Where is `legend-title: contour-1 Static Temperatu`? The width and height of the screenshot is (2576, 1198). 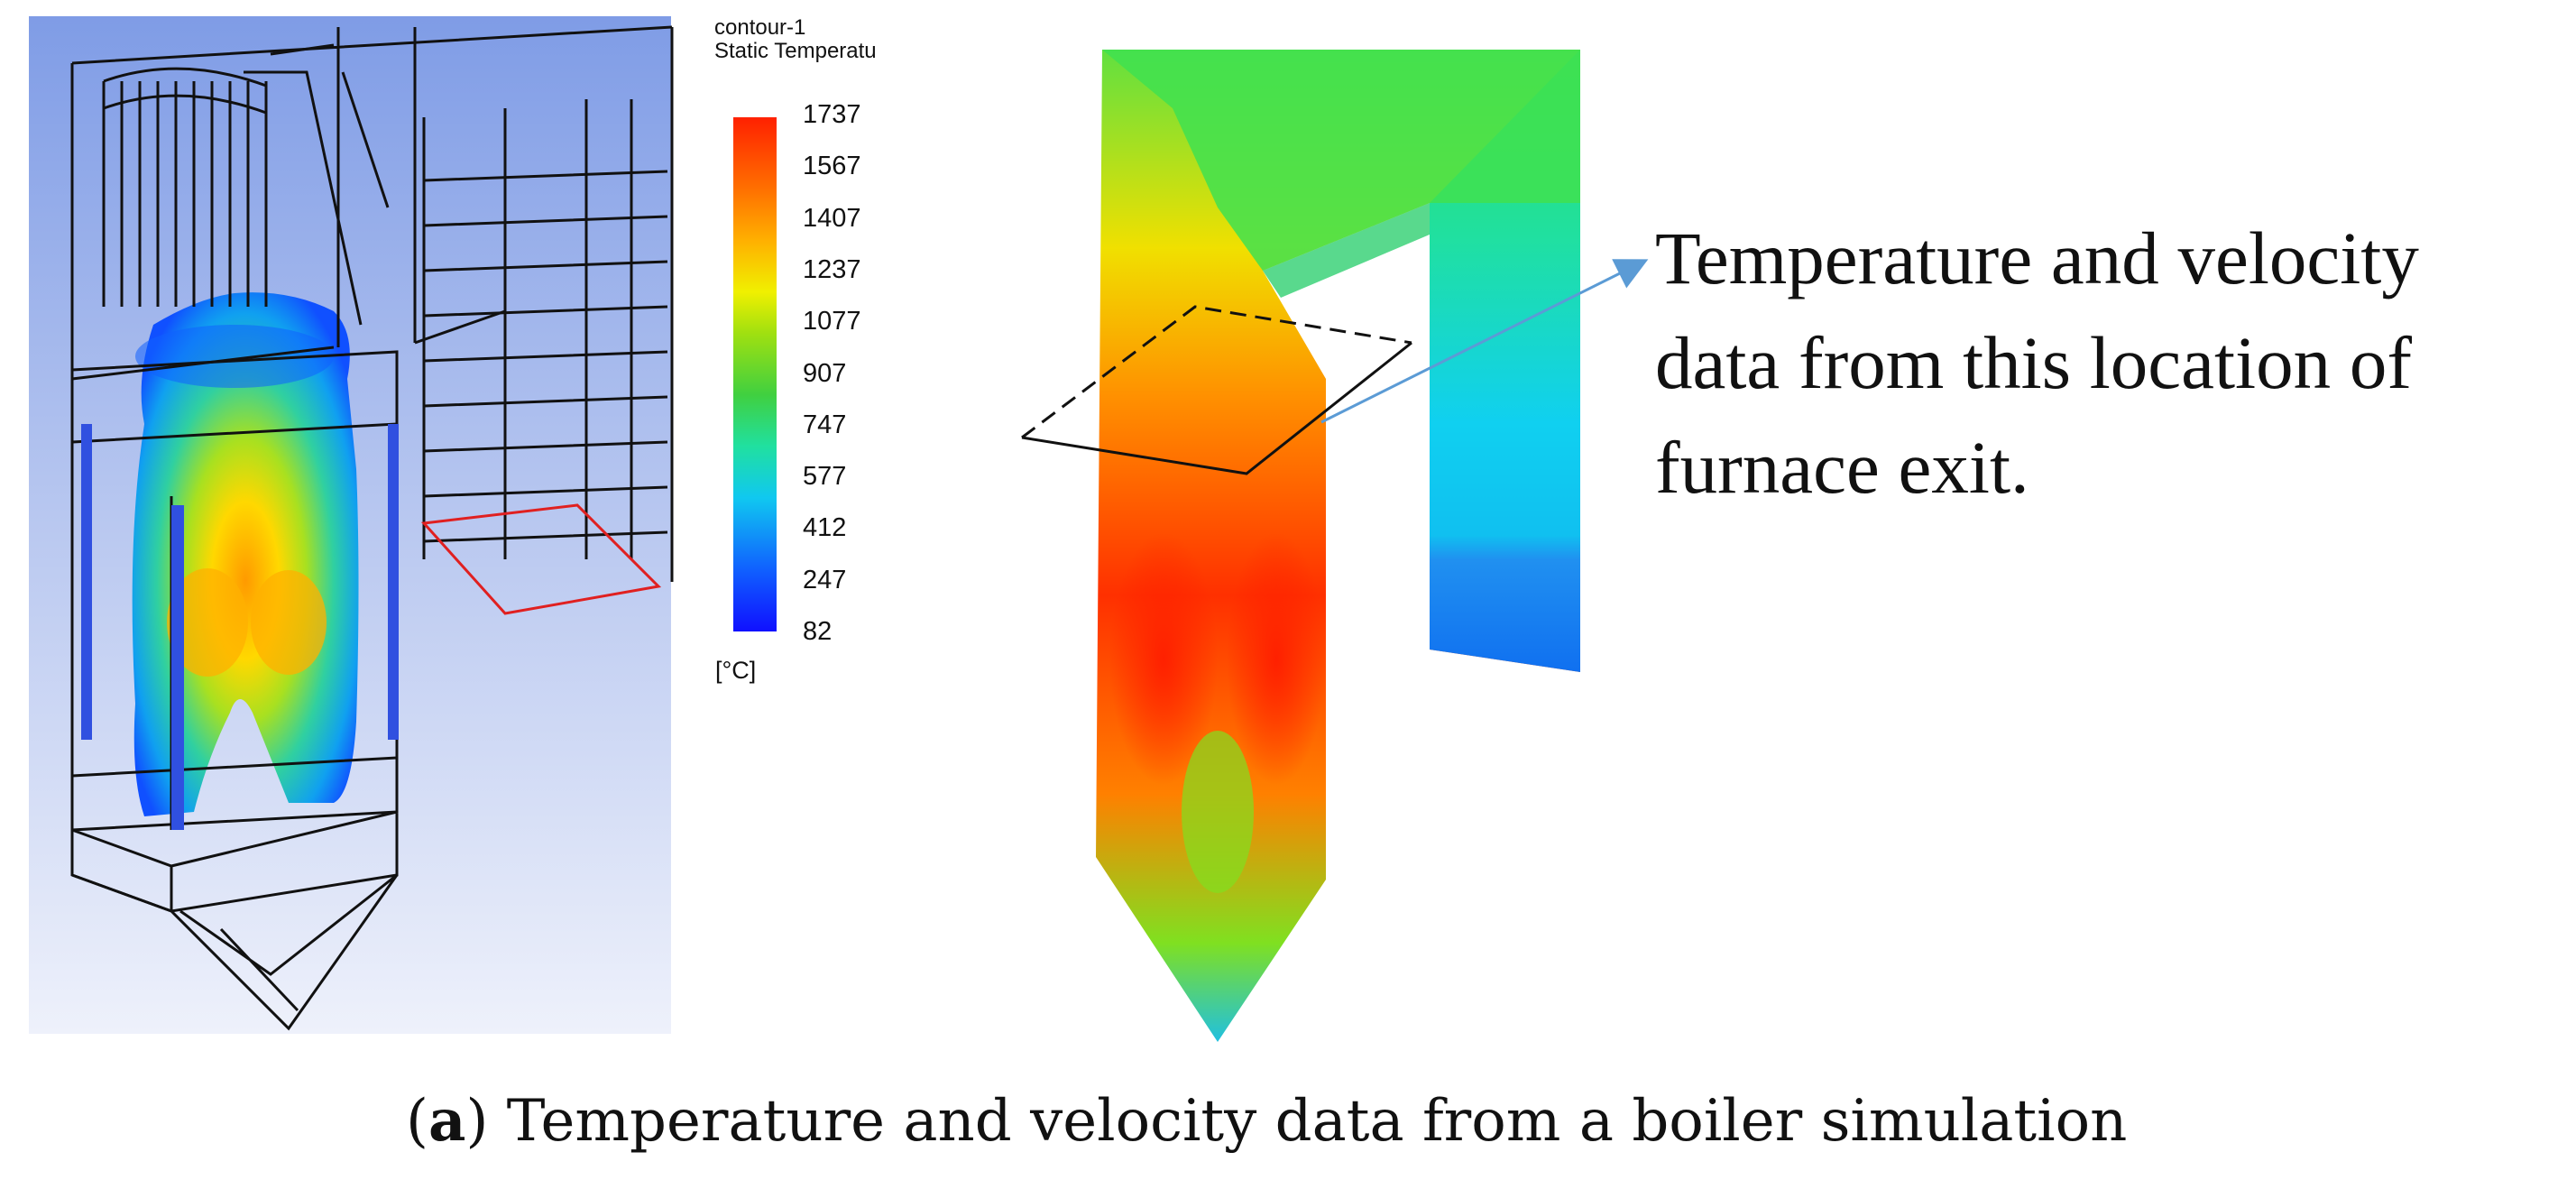
legend-title: contour-1 Static Temperatu is located at coordinates (829, 39).